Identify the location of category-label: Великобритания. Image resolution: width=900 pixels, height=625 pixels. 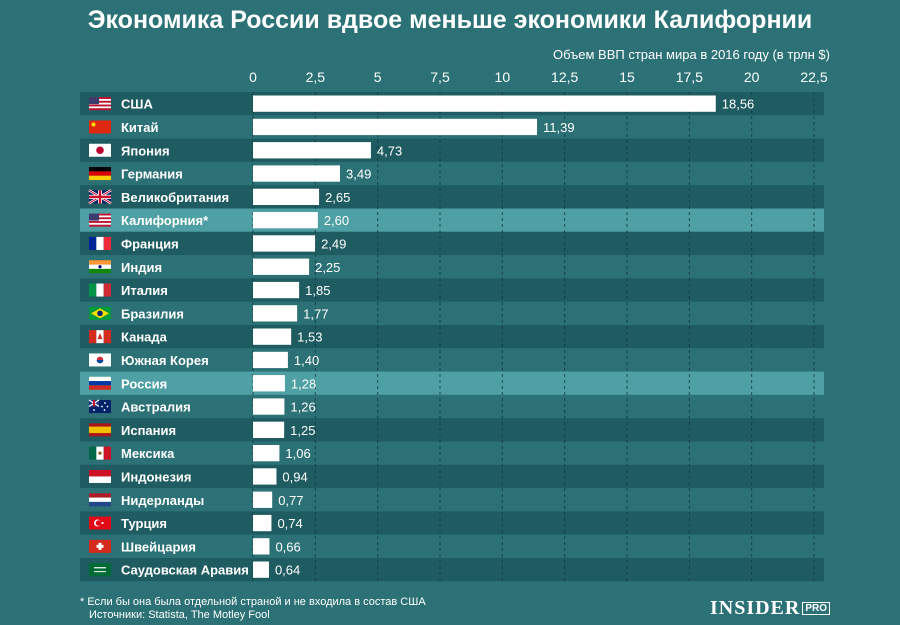
(175, 197).